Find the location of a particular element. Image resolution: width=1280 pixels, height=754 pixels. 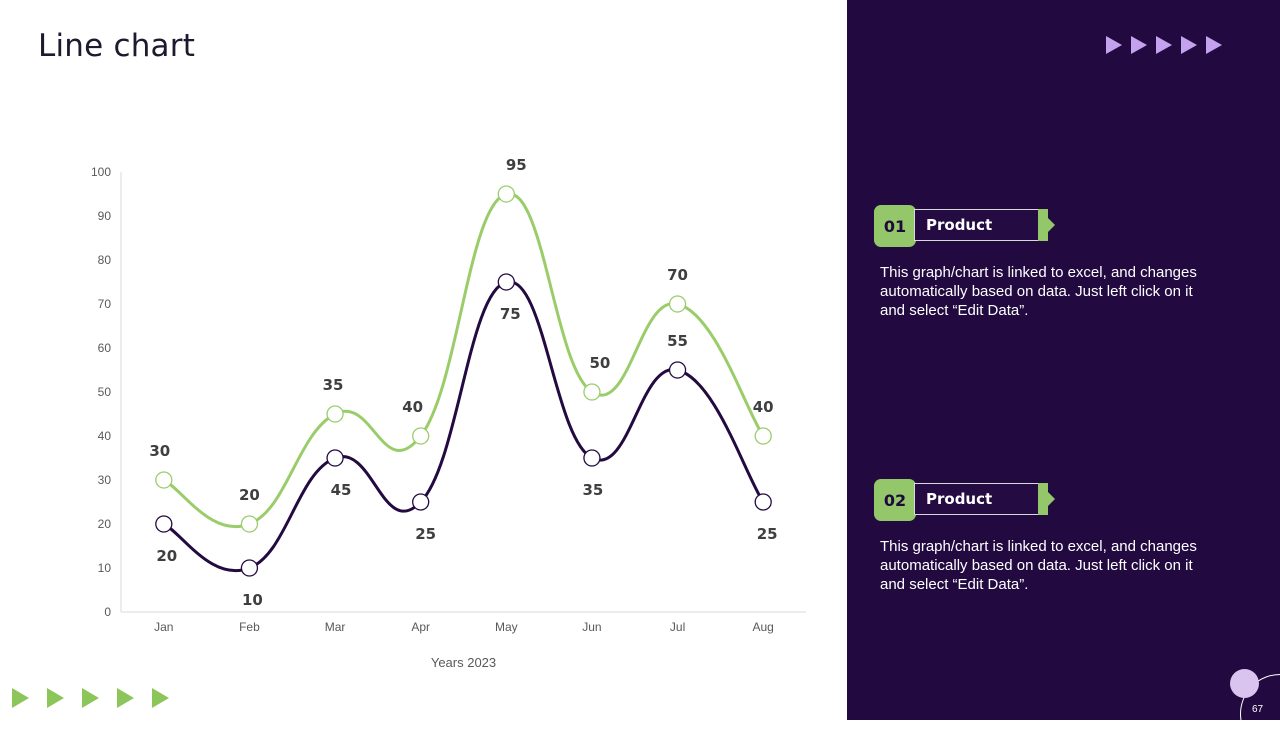

product-badge-02: 02 Product is located at coordinates (974, 500).